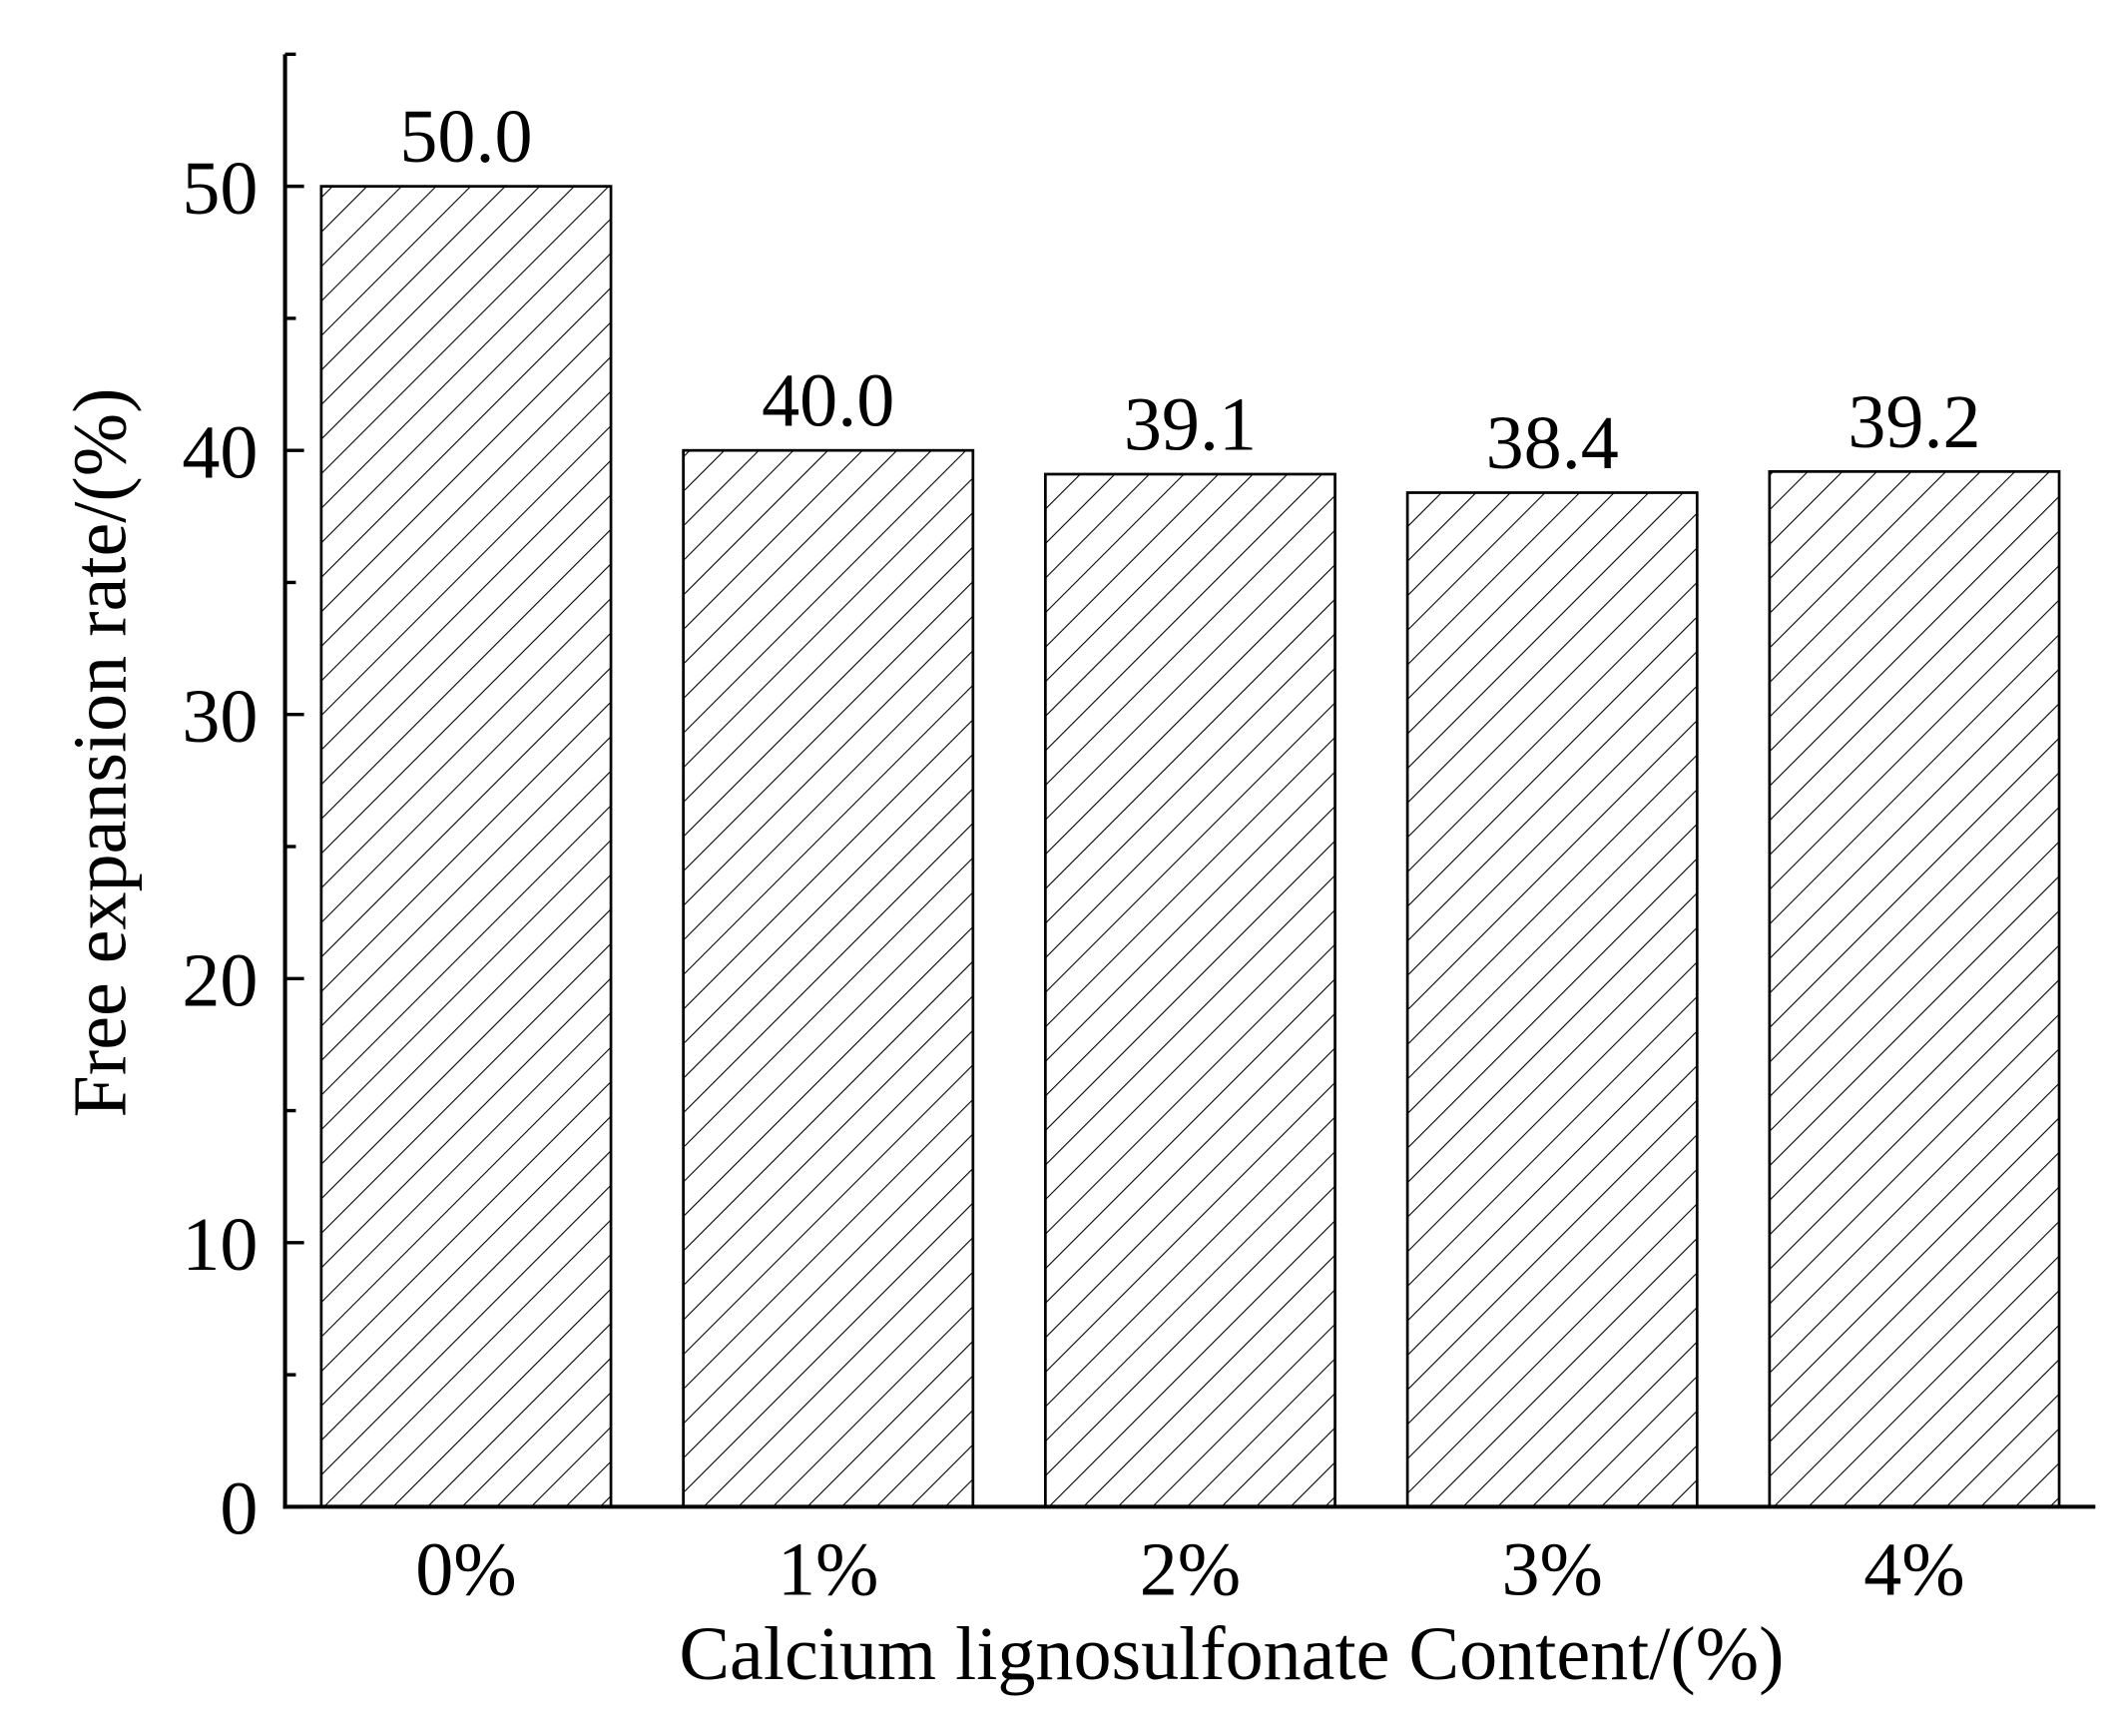 This screenshot has height=1736, width=2116. Describe the element at coordinates (100, 753) in the screenshot. I see `y-axis-label: Free expansion rate/(%)` at that location.